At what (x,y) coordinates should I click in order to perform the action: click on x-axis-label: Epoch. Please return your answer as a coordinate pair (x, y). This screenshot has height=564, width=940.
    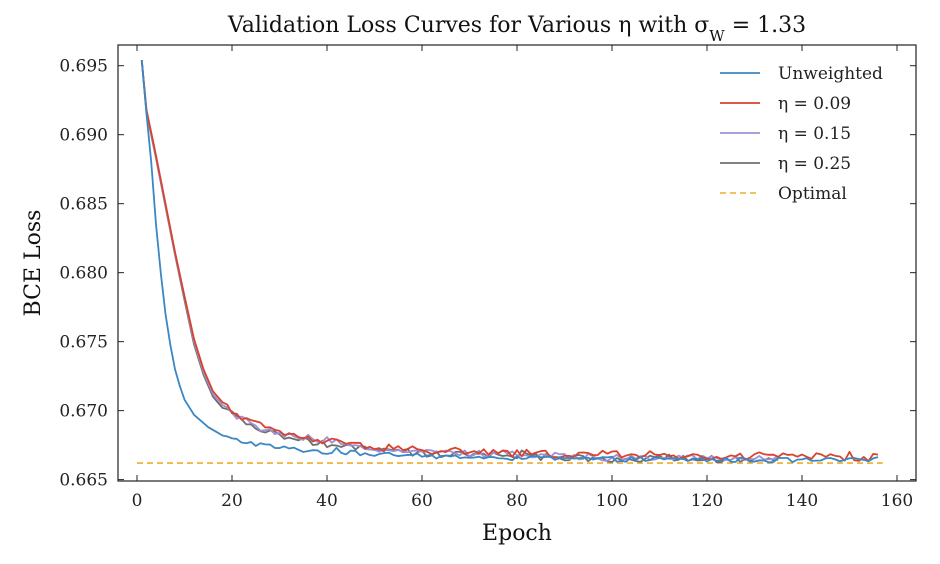
    Looking at the image, I should click on (517, 533).